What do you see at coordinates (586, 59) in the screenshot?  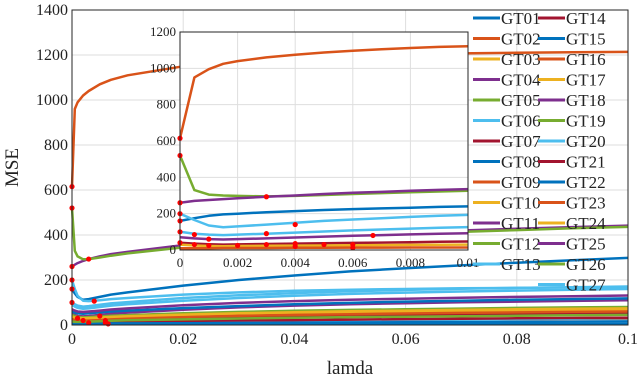 I see `legend-label-gt16: GT16` at bounding box center [586, 59].